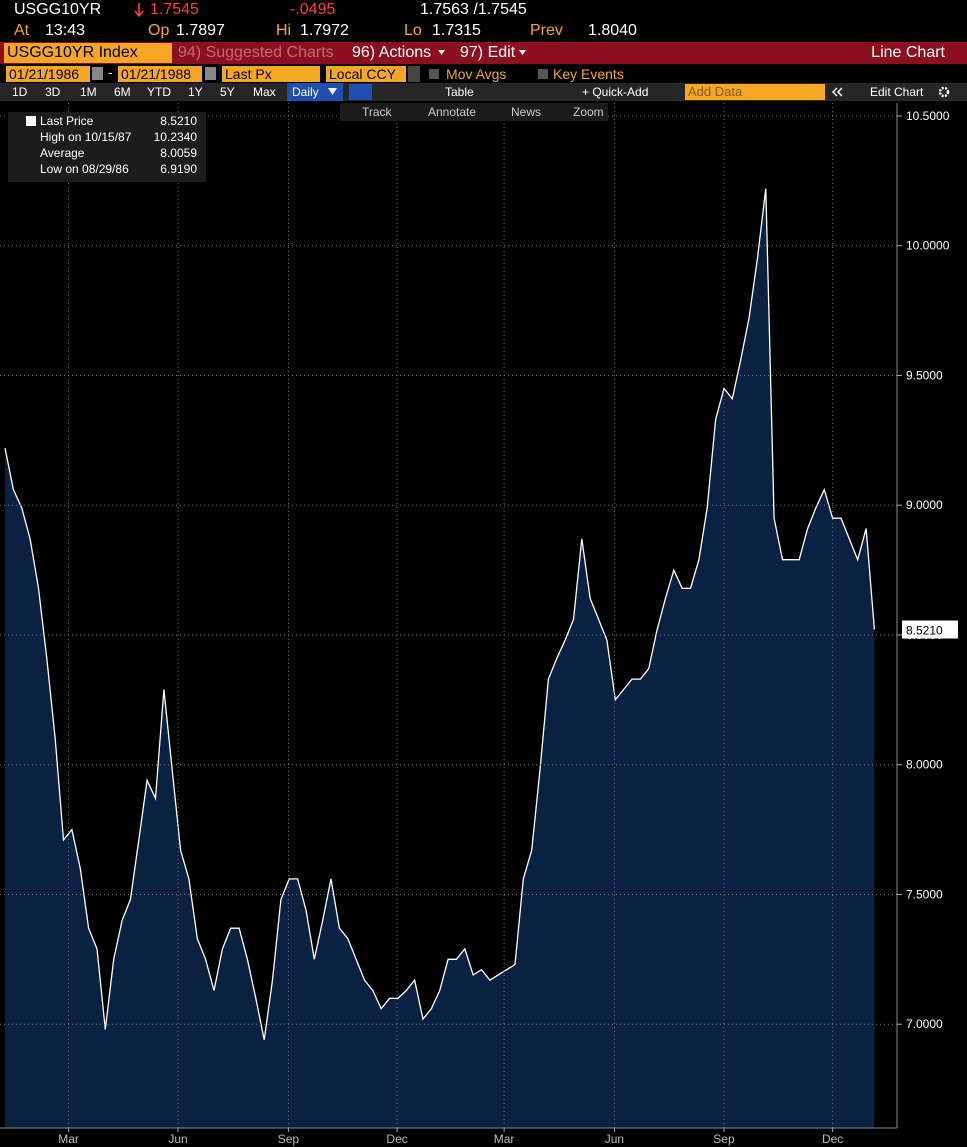 Image resolution: width=967 pixels, height=1147 pixels. I want to click on option: Mov Avgs, so click(476, 74).